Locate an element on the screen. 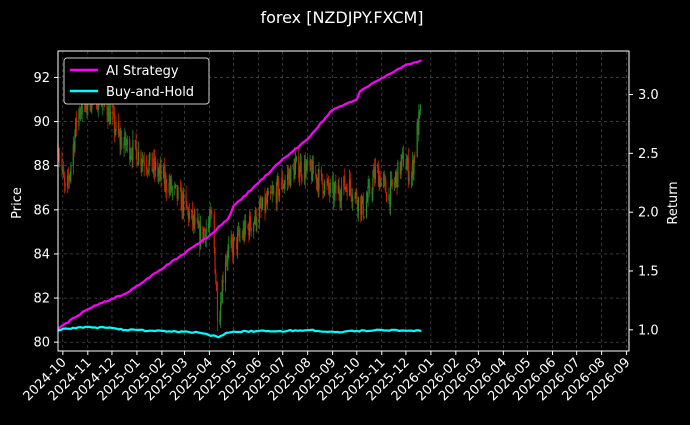 The height and width of the screenshot is (425, 690). y-tick-label: 82 is located at coordinates (41, 299).